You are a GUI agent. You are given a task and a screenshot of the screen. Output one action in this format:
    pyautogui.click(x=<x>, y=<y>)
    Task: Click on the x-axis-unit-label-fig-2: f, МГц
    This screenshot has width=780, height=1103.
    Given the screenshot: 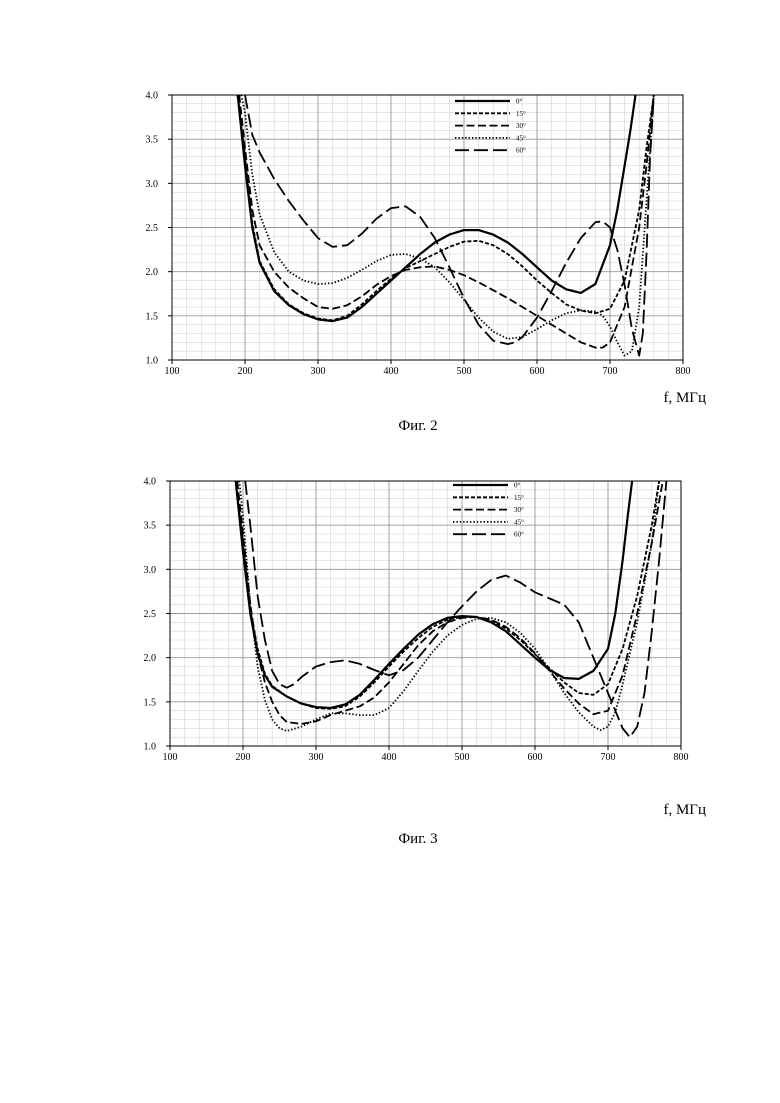 What is the action you would take?
    pyautogui.click(x=684, y=398)
    